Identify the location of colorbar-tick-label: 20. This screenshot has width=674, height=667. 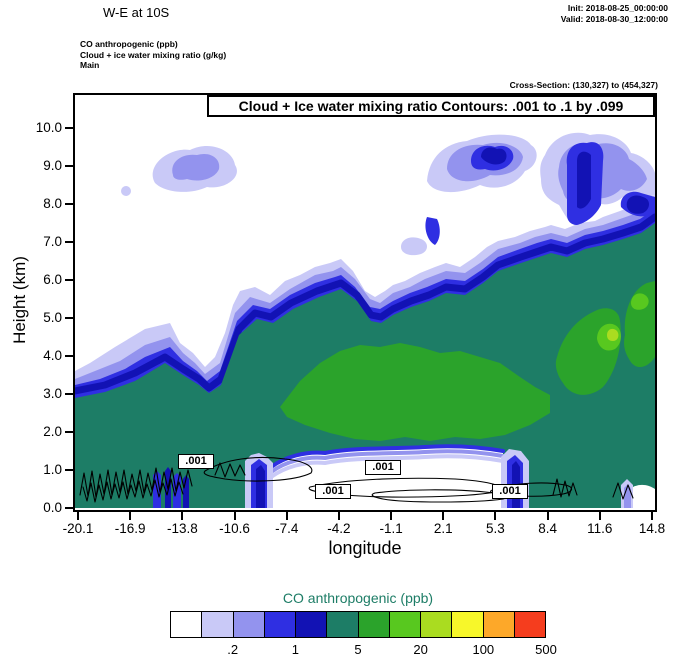
(420, 649).